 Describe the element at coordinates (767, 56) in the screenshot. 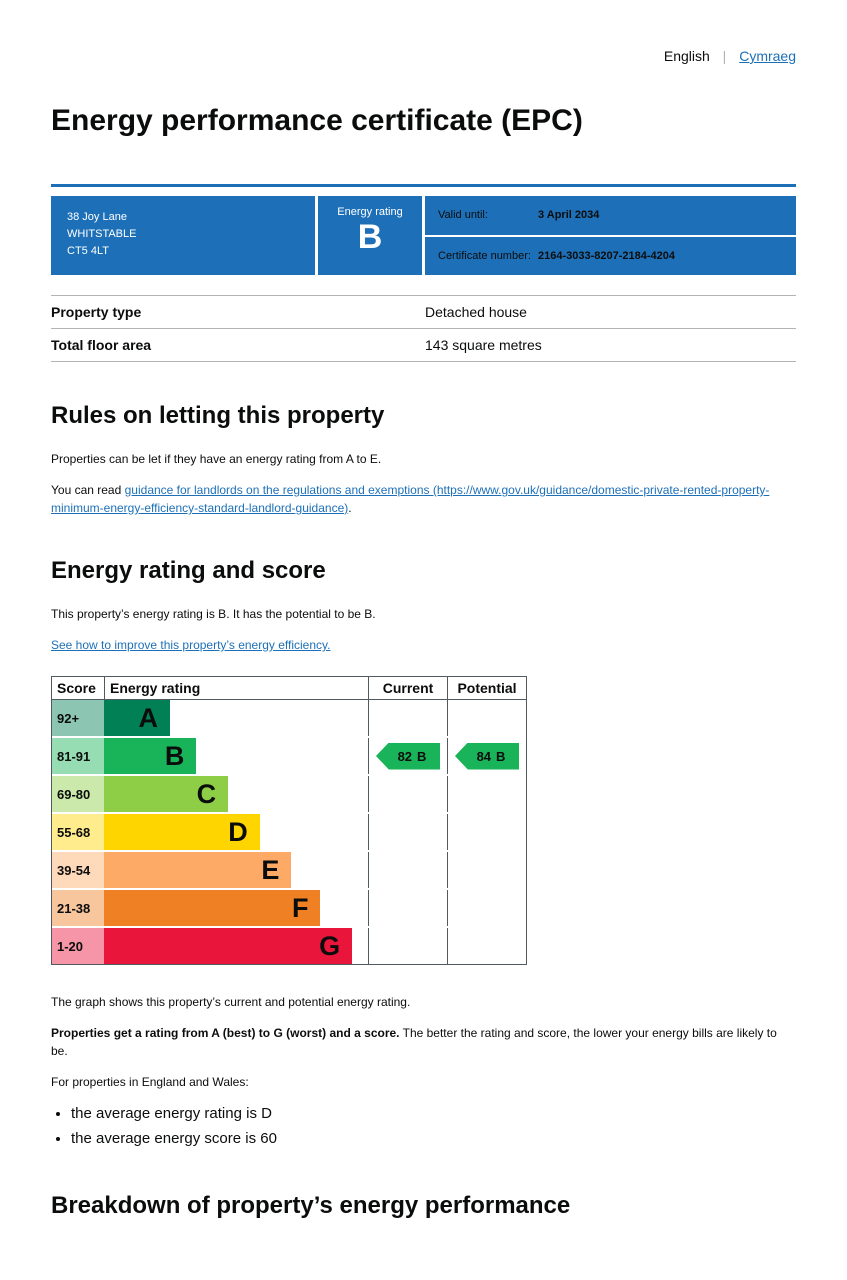

I see `language-link-cymraeg: Cymraeg` at that location.